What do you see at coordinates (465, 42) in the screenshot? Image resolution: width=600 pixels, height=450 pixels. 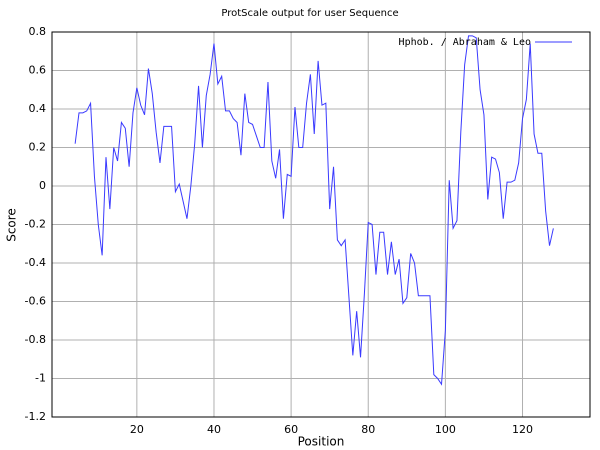 I see `legend-label: Hphob. / Abraham & Leo` at bounding box center [465, 42].